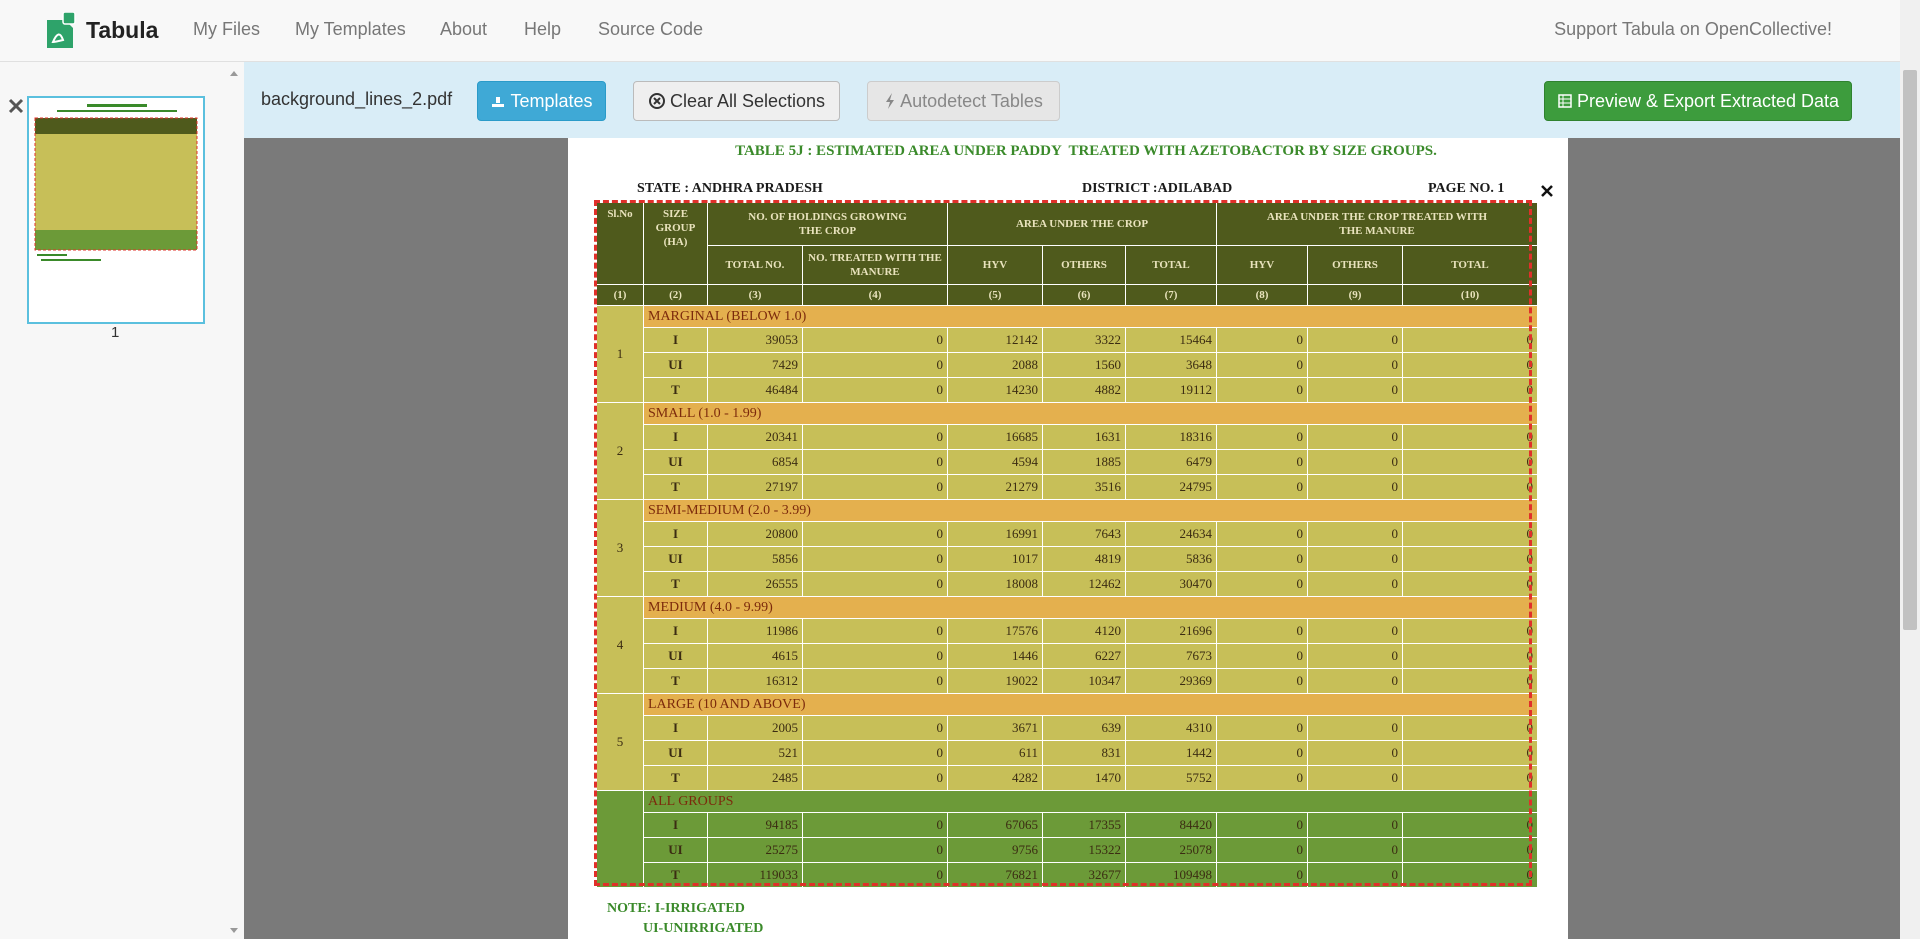 The image size is (1920, 939). Describe the element at coordinates (755, 875) in the screenshot. I see `data-cell: 119033` at that location.